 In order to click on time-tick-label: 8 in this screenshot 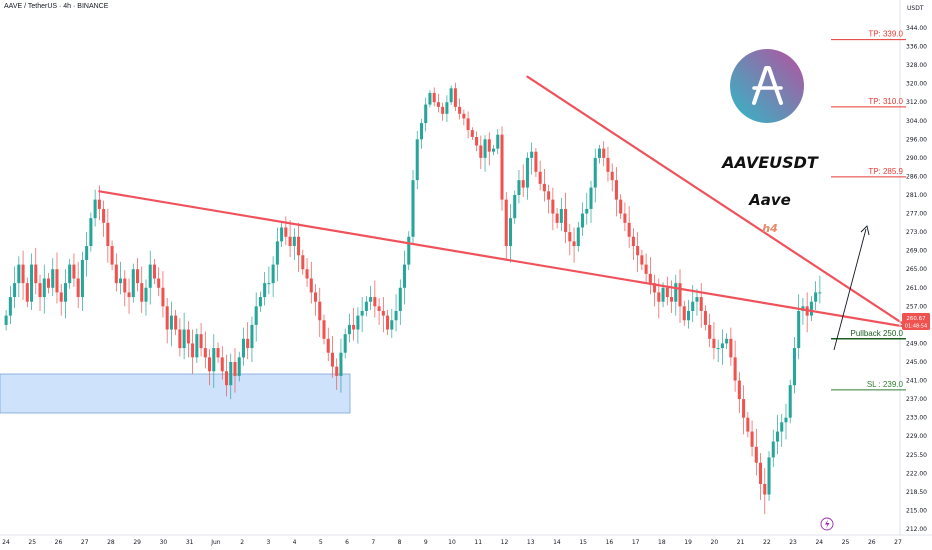, I will do `click(400, 542)`.